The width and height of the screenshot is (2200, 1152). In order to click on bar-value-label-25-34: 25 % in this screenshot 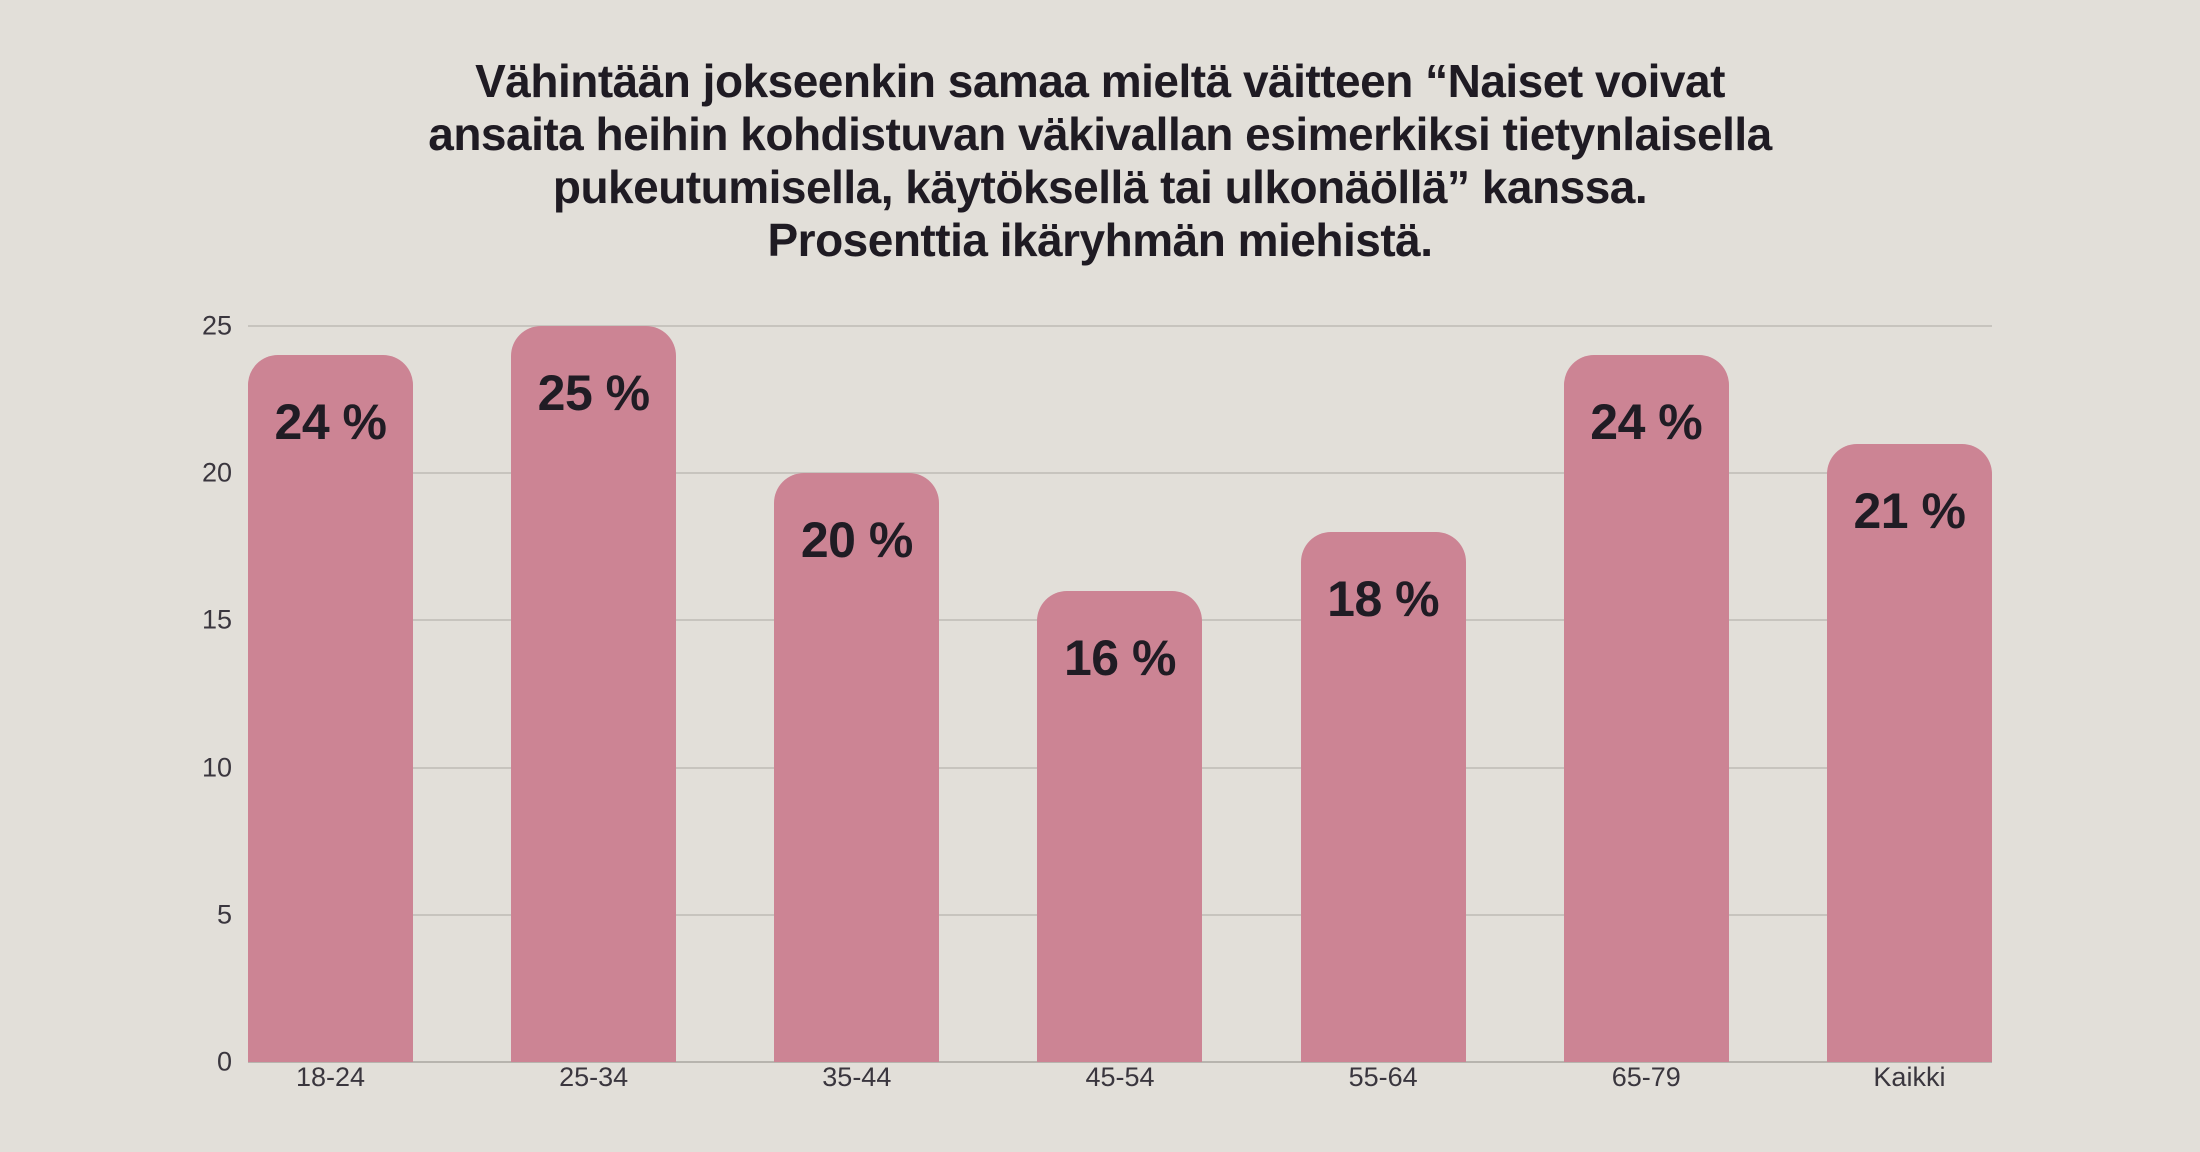, I will do `click(593, 393)`.